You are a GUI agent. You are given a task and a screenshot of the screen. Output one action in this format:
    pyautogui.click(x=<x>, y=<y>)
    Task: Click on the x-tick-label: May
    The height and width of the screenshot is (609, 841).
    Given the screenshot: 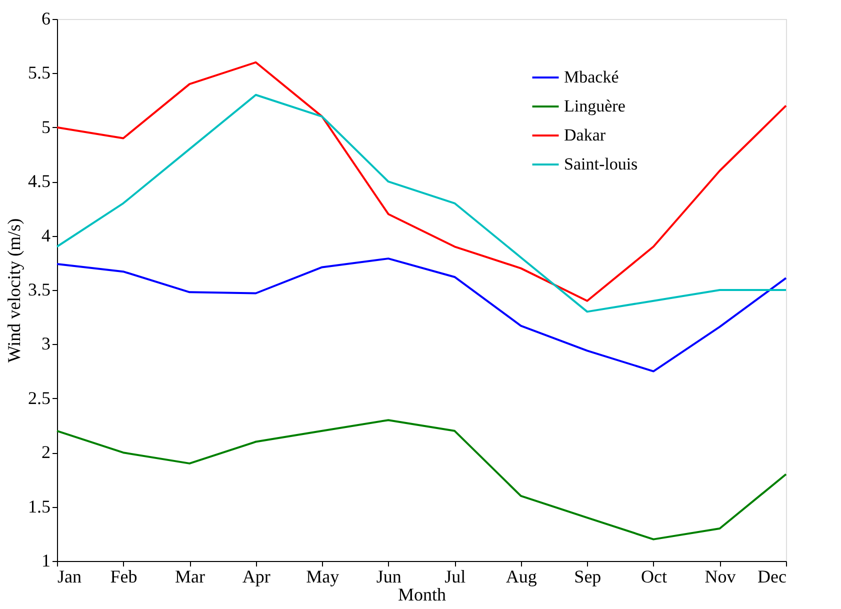 What is the action you would take?
    pyautogui.click(x=323, y=576)
    